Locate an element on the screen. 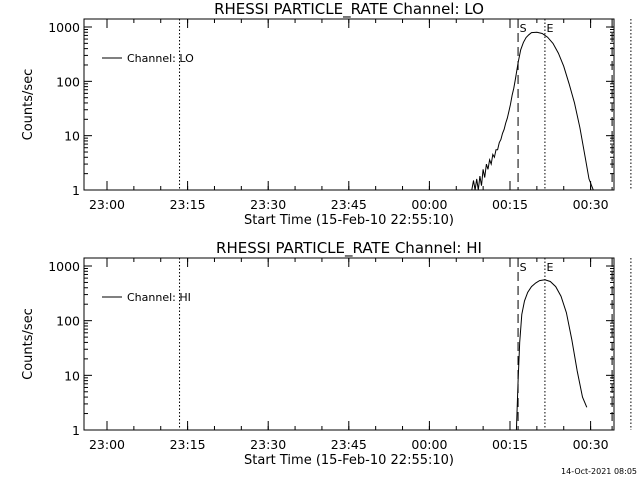 This screenshot has height=480, width=640. hi-chart-title: RHESSI PARTICLE_RATE Channel: HI is located at coordinates (349, 248).